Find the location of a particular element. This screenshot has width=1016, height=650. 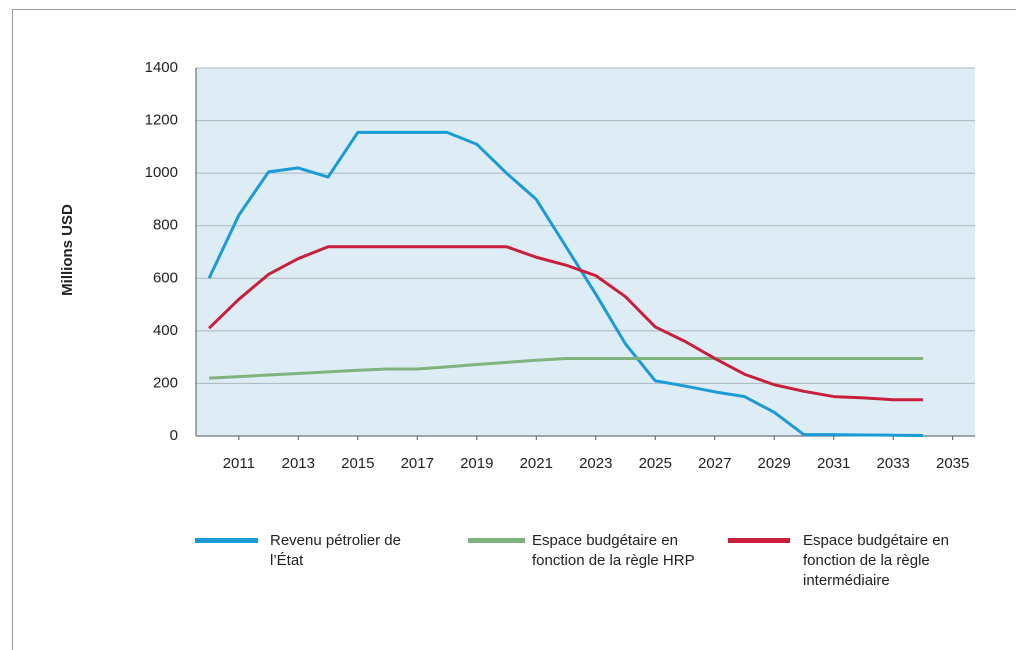

legend-label: Revenu pétrolier de l’État is located at coordinates (335, 550).